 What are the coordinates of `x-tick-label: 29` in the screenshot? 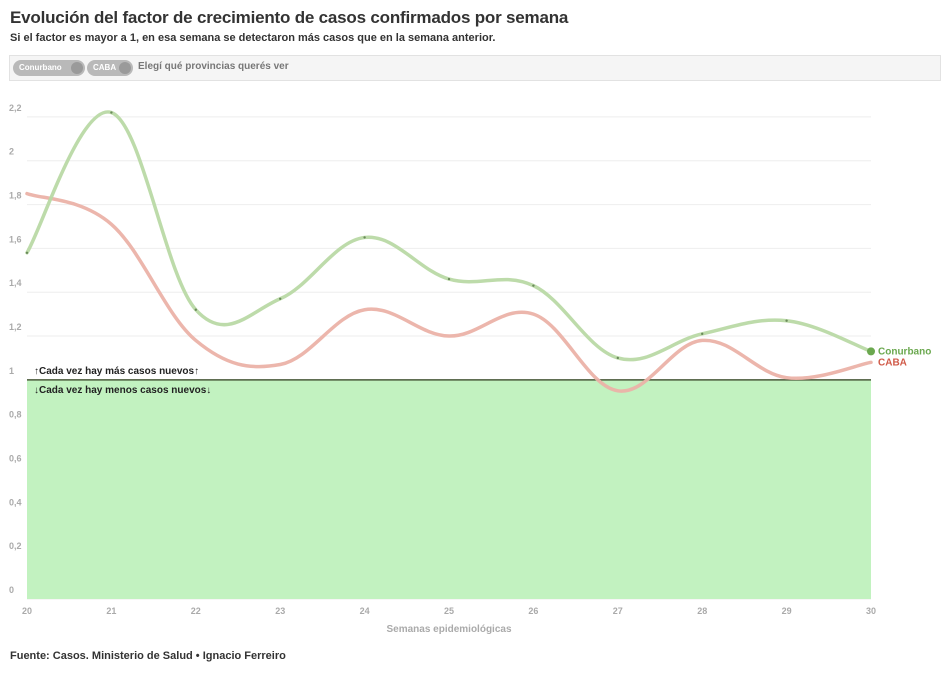 It's located at (787, 611).